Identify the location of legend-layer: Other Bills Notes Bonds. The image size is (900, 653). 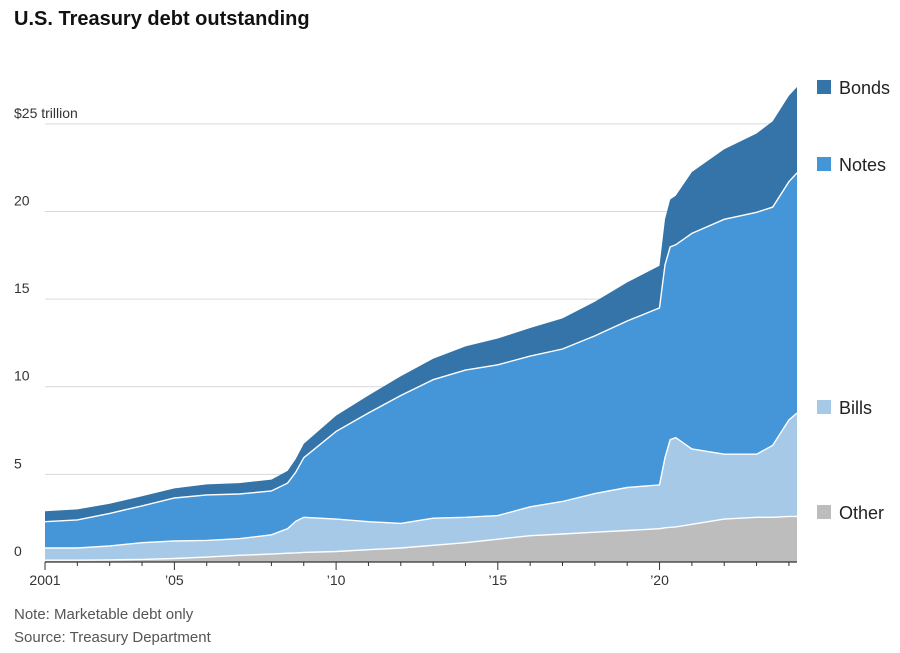
(853, 300).